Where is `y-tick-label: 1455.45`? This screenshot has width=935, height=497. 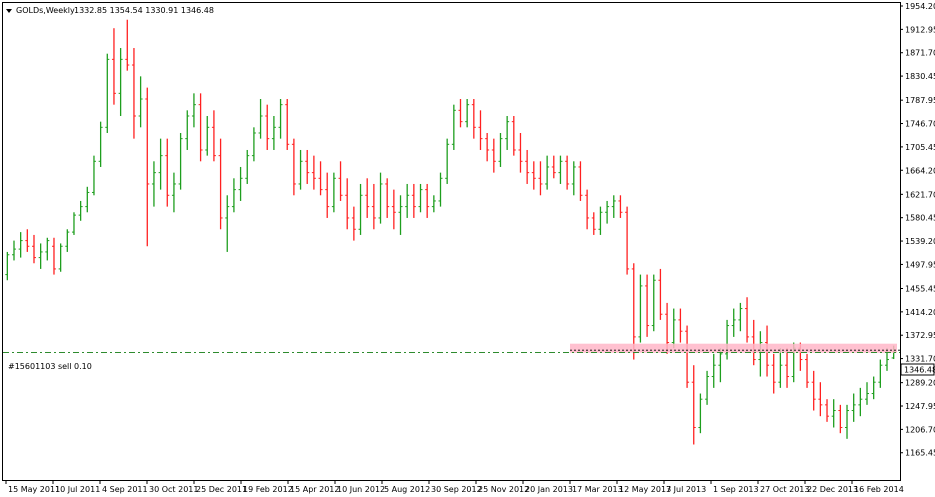
y-tick-label: 1455.45 is located at coordinates (920, 288).